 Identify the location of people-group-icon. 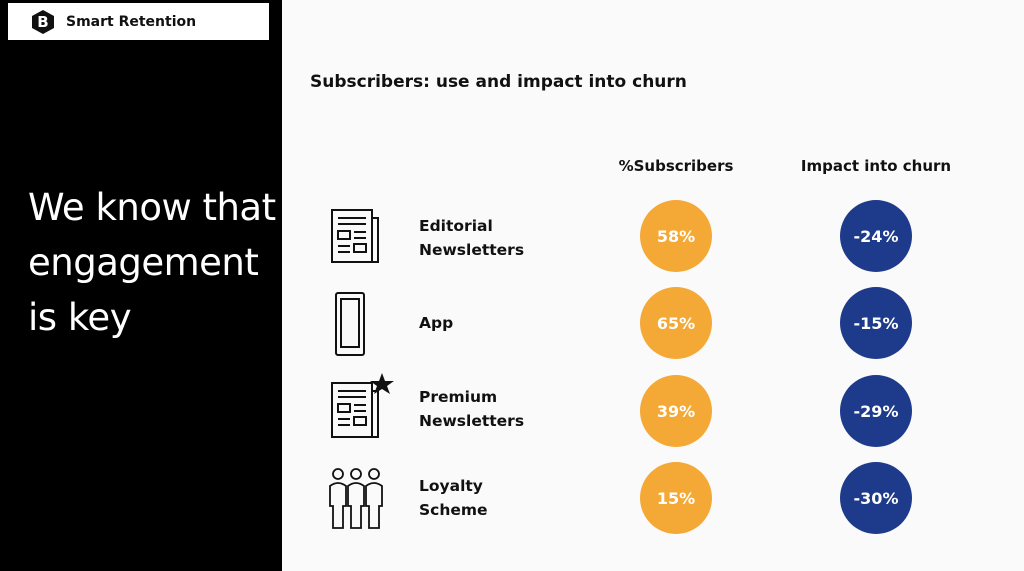
(356, 502).